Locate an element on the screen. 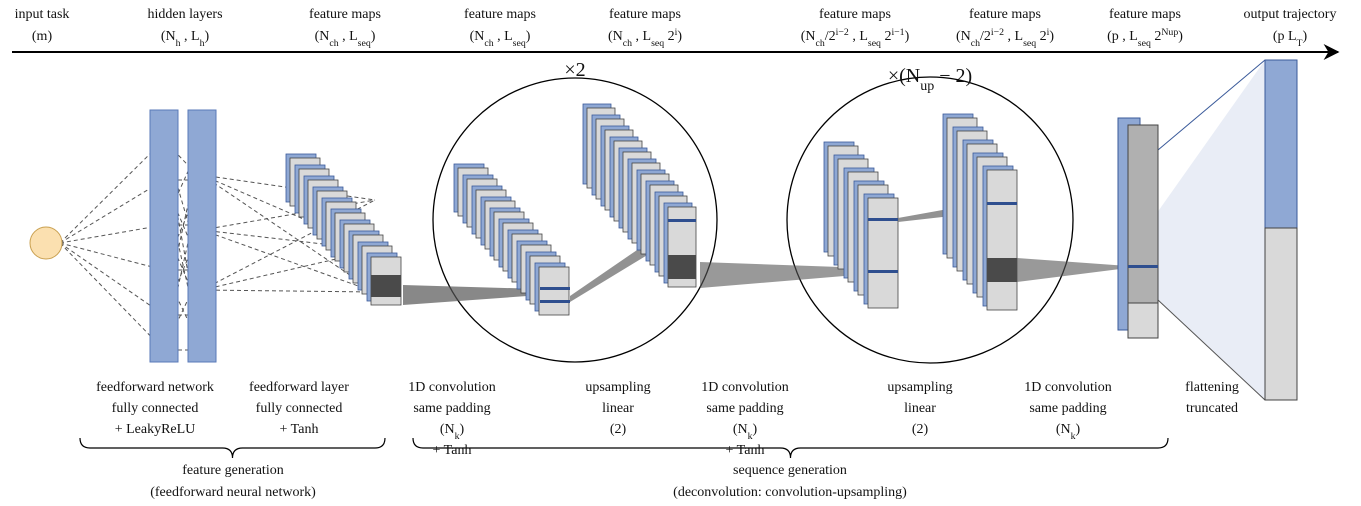 The height and width of the screenshot is (506, 1361). connection is located at coordinates (1207, 230).